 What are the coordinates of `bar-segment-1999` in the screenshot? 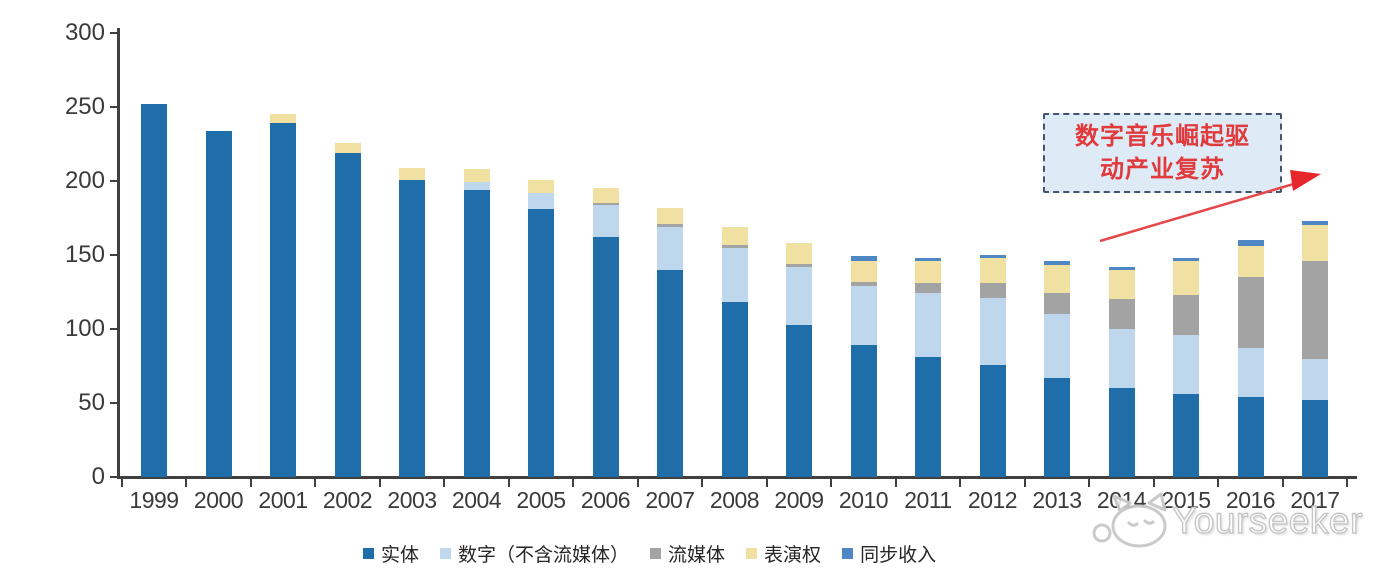 It's located at (154, 290).